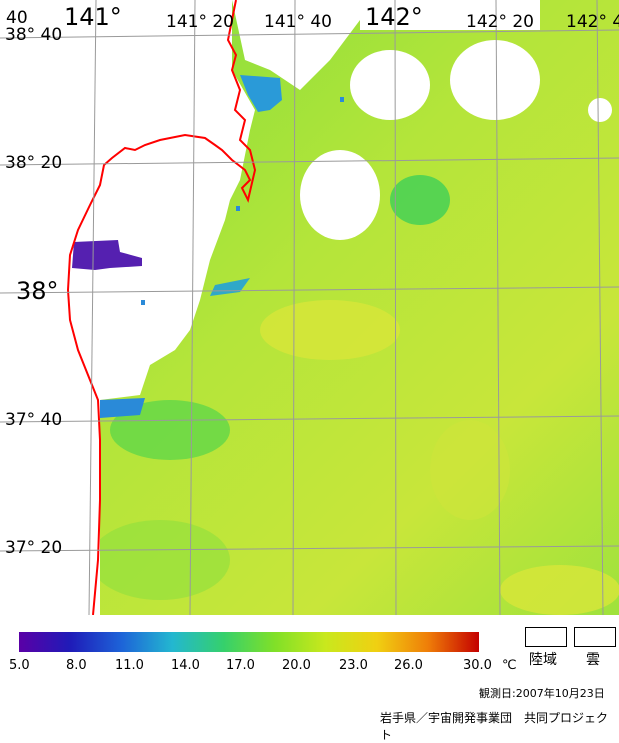  What do you see at coordinates (546, 637) in the screenshot?
I see `land-swatch` at bounding box center [546, 637].